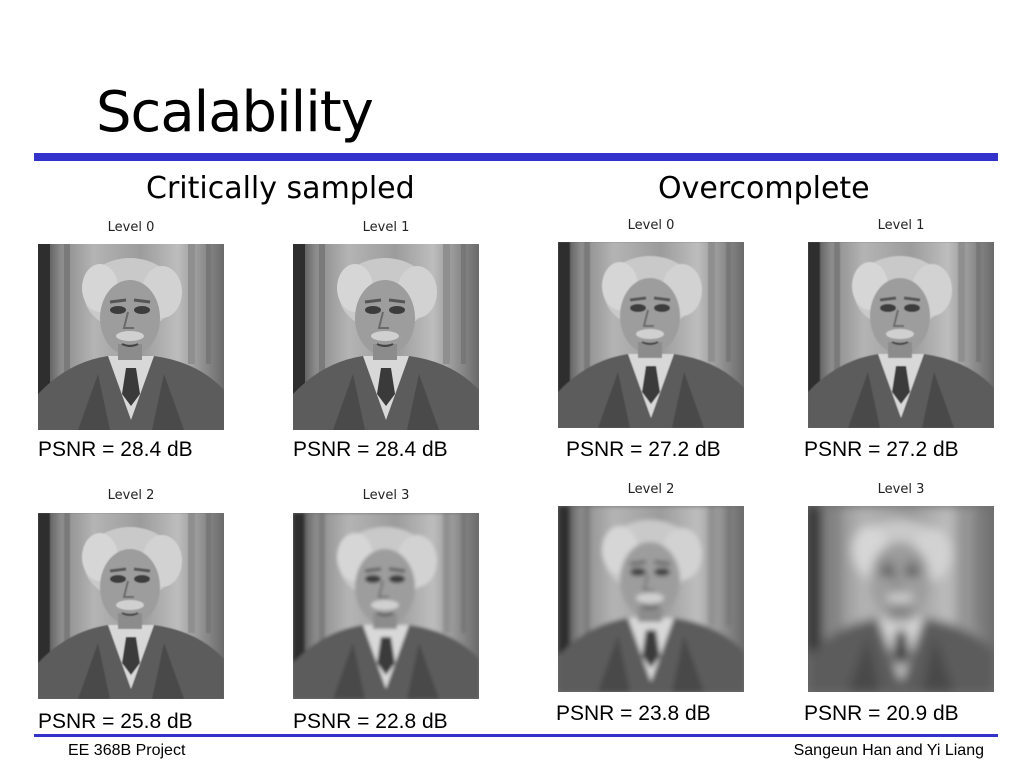 This screenshot has width=1024, height=768. I want to click on section-heading-overcomplete: Overcomplete, so click(764, 188).